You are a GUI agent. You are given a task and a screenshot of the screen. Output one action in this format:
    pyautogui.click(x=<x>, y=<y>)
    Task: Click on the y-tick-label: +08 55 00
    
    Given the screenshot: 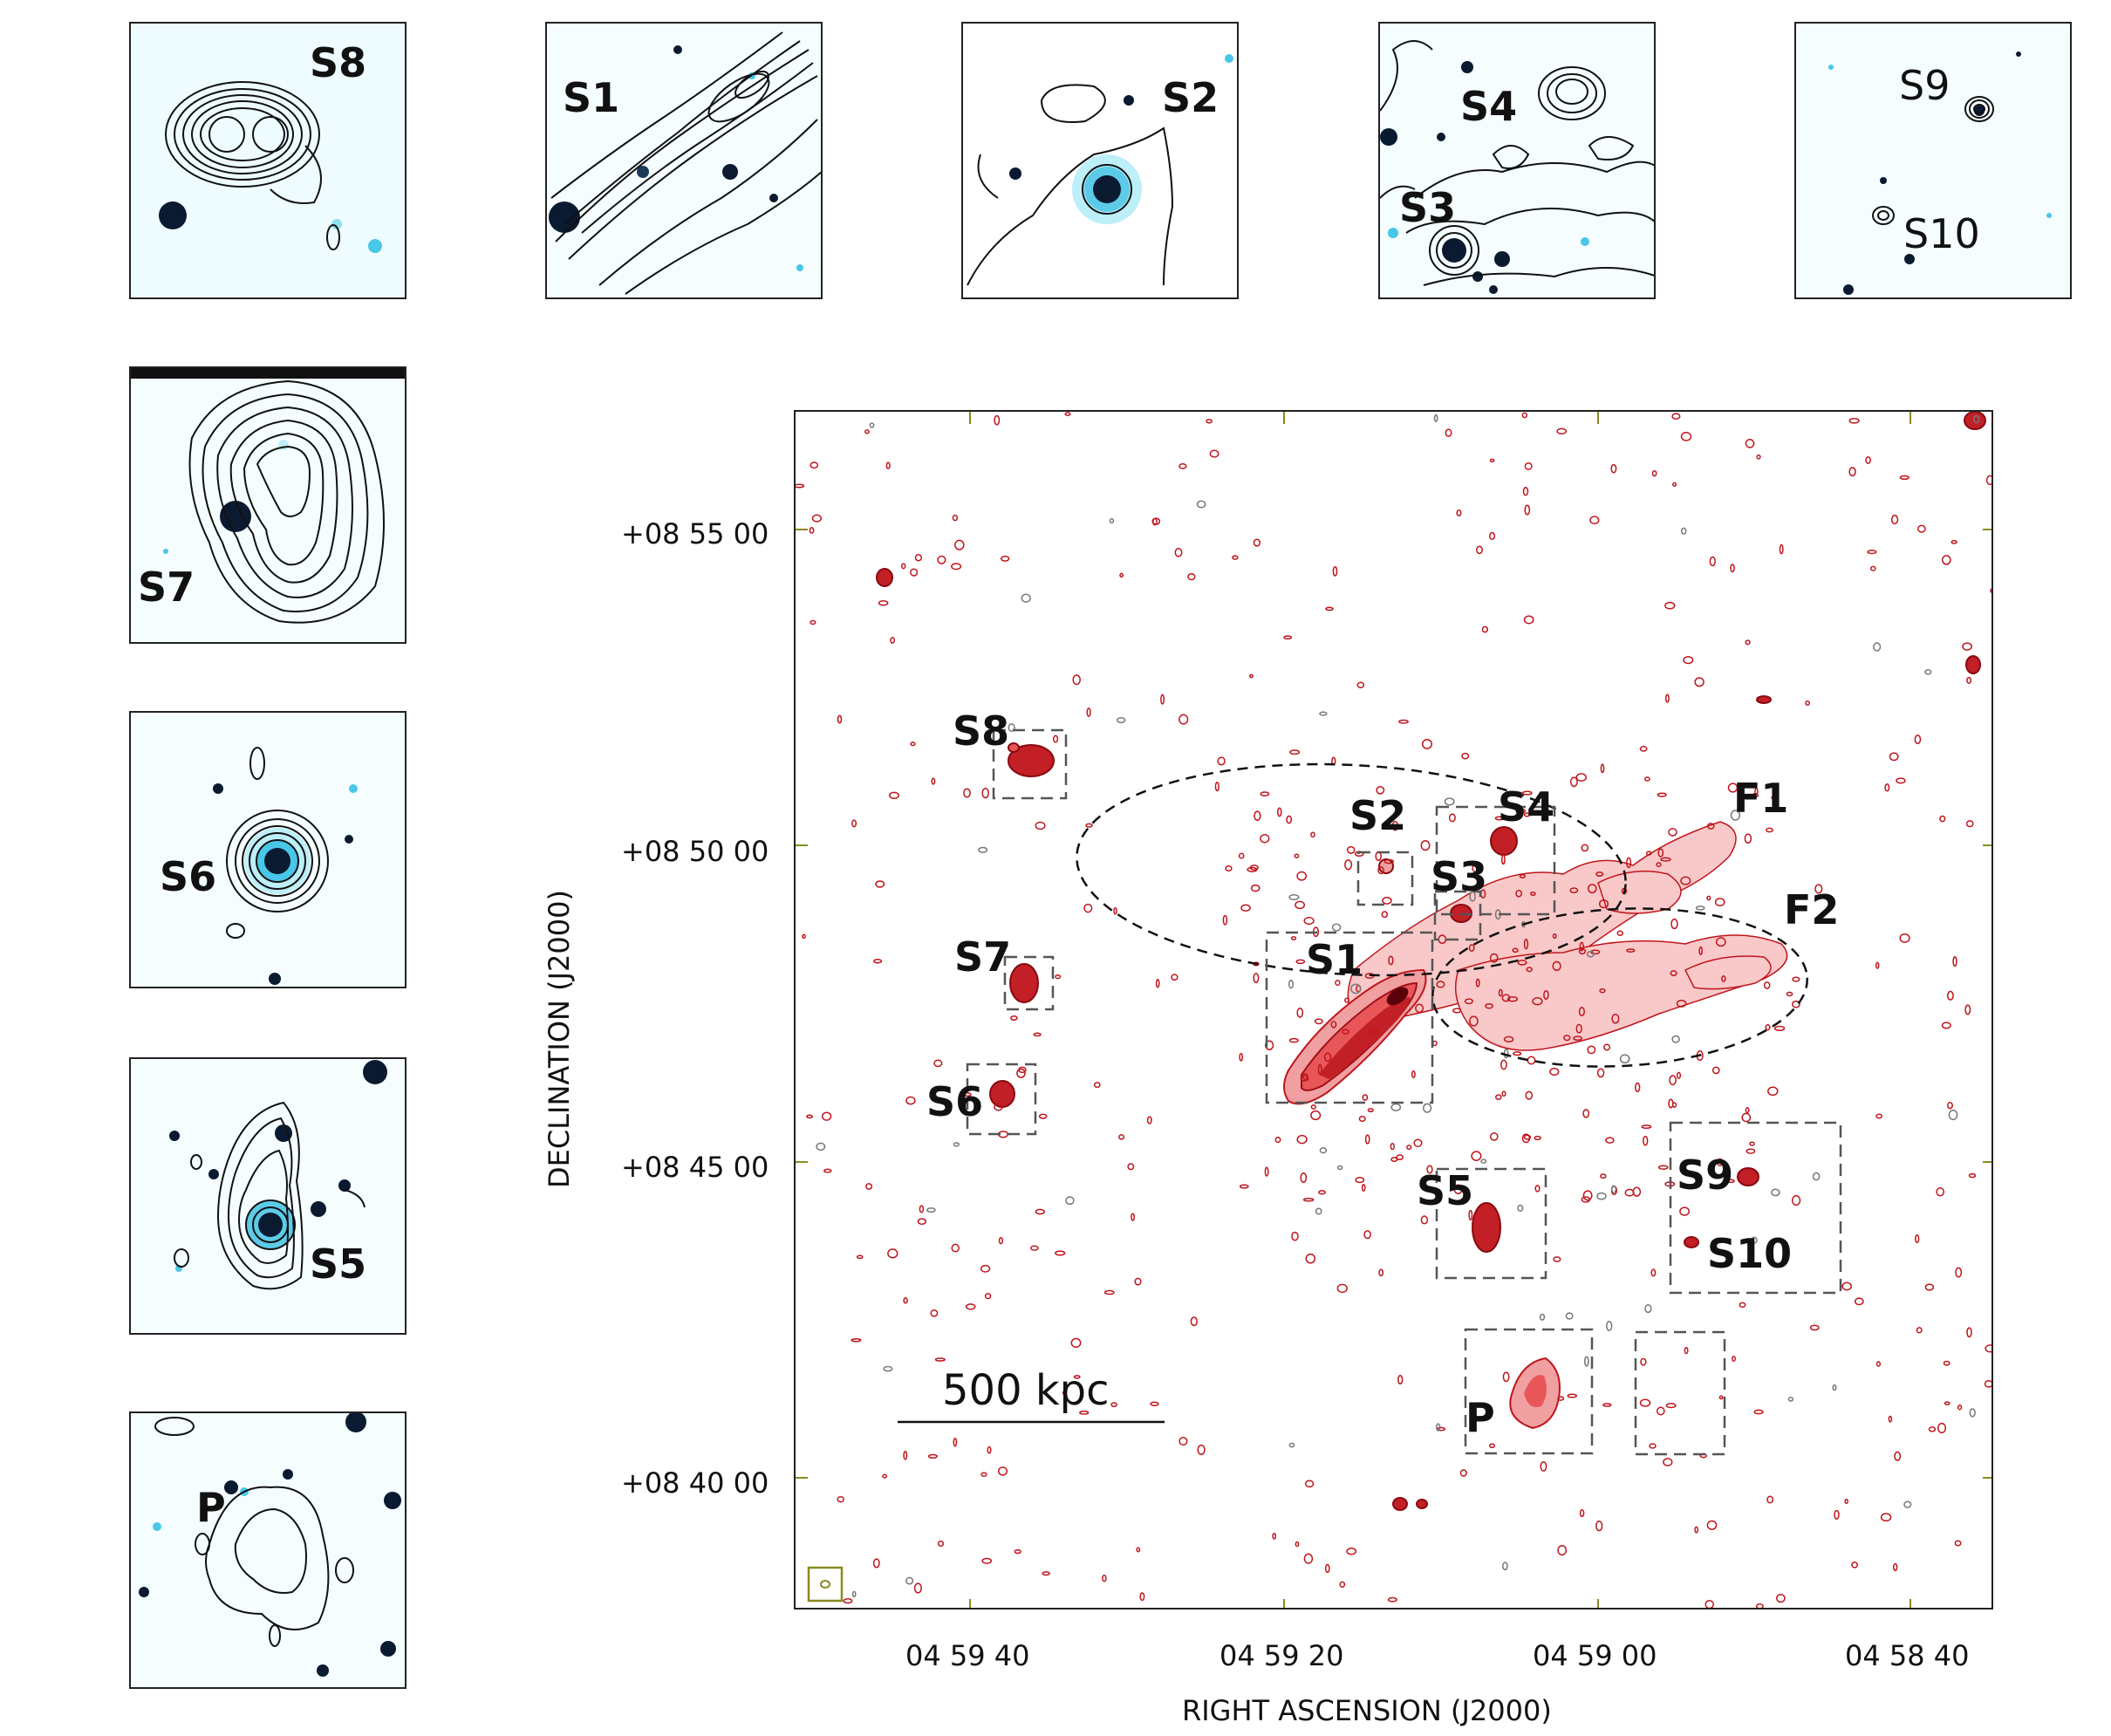 What is the action you would take?
    pyautogui.click(x=695, y=533)
    